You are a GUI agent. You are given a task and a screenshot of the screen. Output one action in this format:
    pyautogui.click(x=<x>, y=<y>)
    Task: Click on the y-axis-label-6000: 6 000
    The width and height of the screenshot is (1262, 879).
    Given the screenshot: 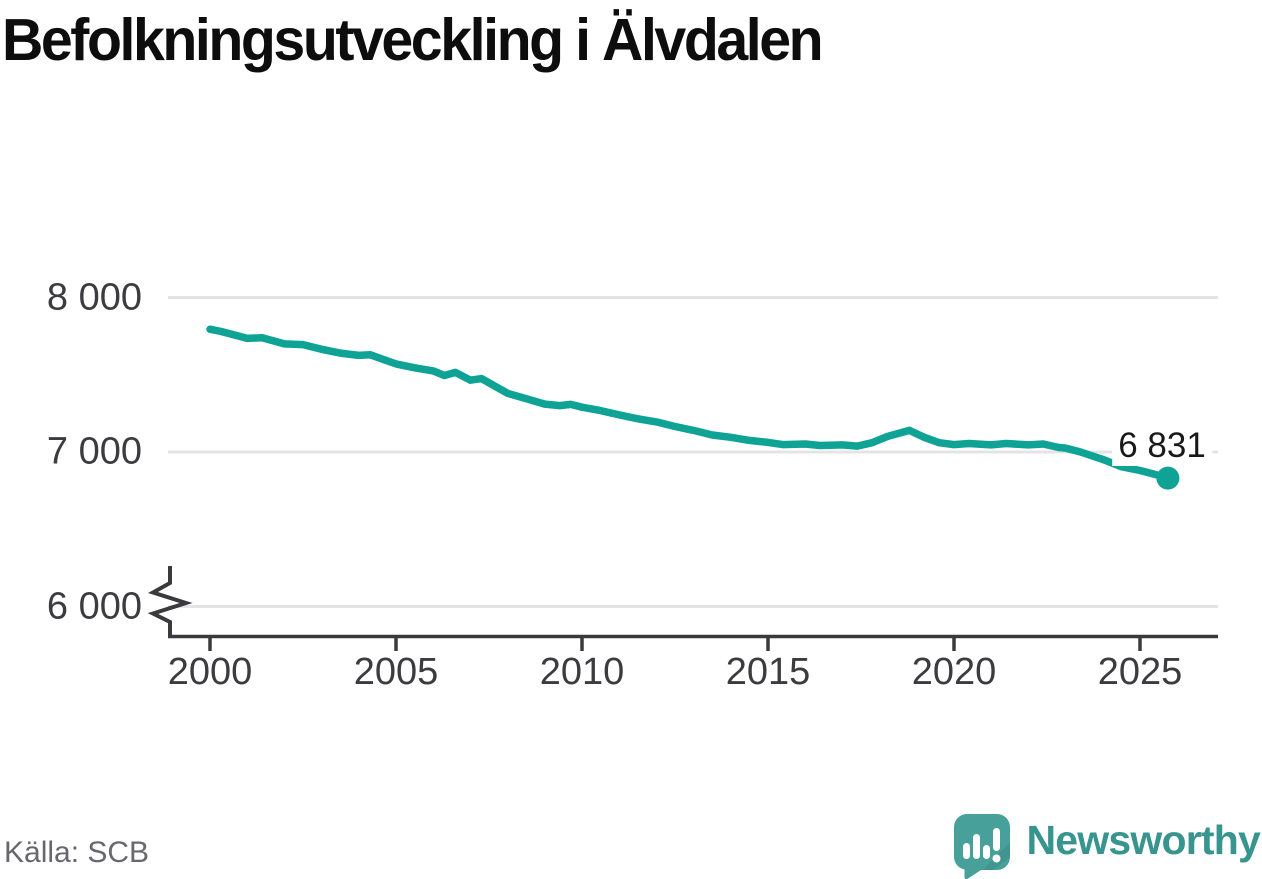 What is the action you would take?
    pyautogui.click(x=94, y=606)
    